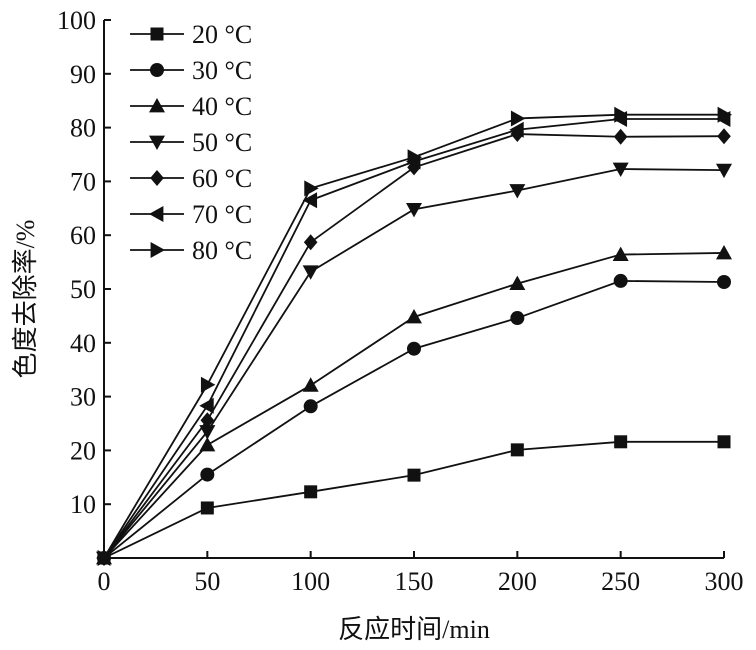 Image resolution: width=756 pixels, height=650 pixels. Describe the element at coordinates (25, 299) in the screenshot. I see `y-axis-label: 色度去除率/%` at that location.